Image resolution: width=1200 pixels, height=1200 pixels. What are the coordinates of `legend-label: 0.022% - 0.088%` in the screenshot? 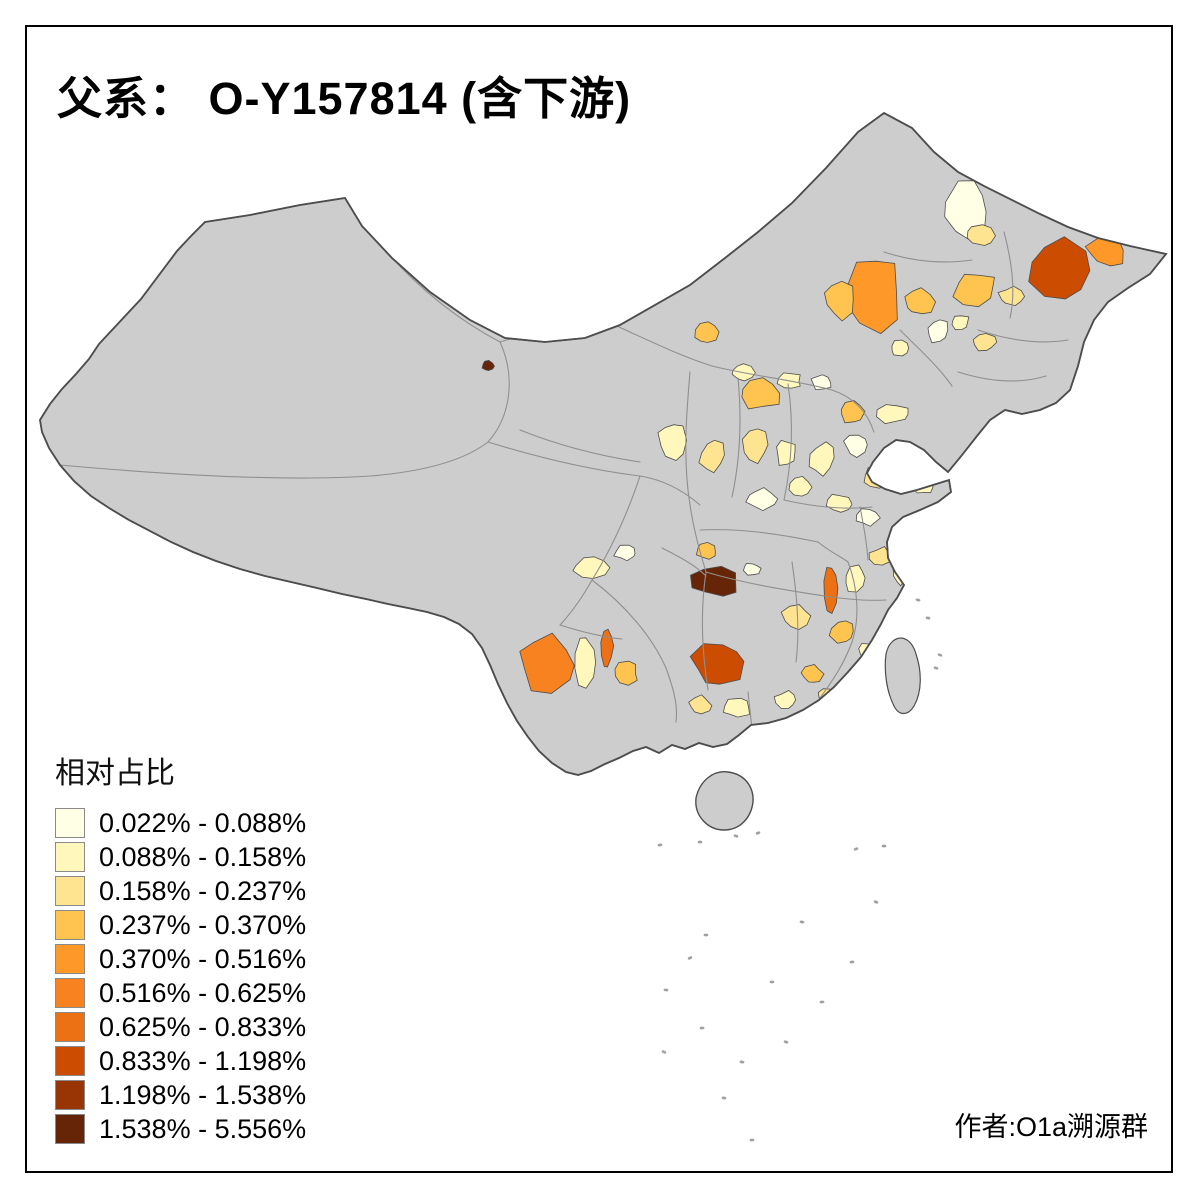 It's located at (203, 822).